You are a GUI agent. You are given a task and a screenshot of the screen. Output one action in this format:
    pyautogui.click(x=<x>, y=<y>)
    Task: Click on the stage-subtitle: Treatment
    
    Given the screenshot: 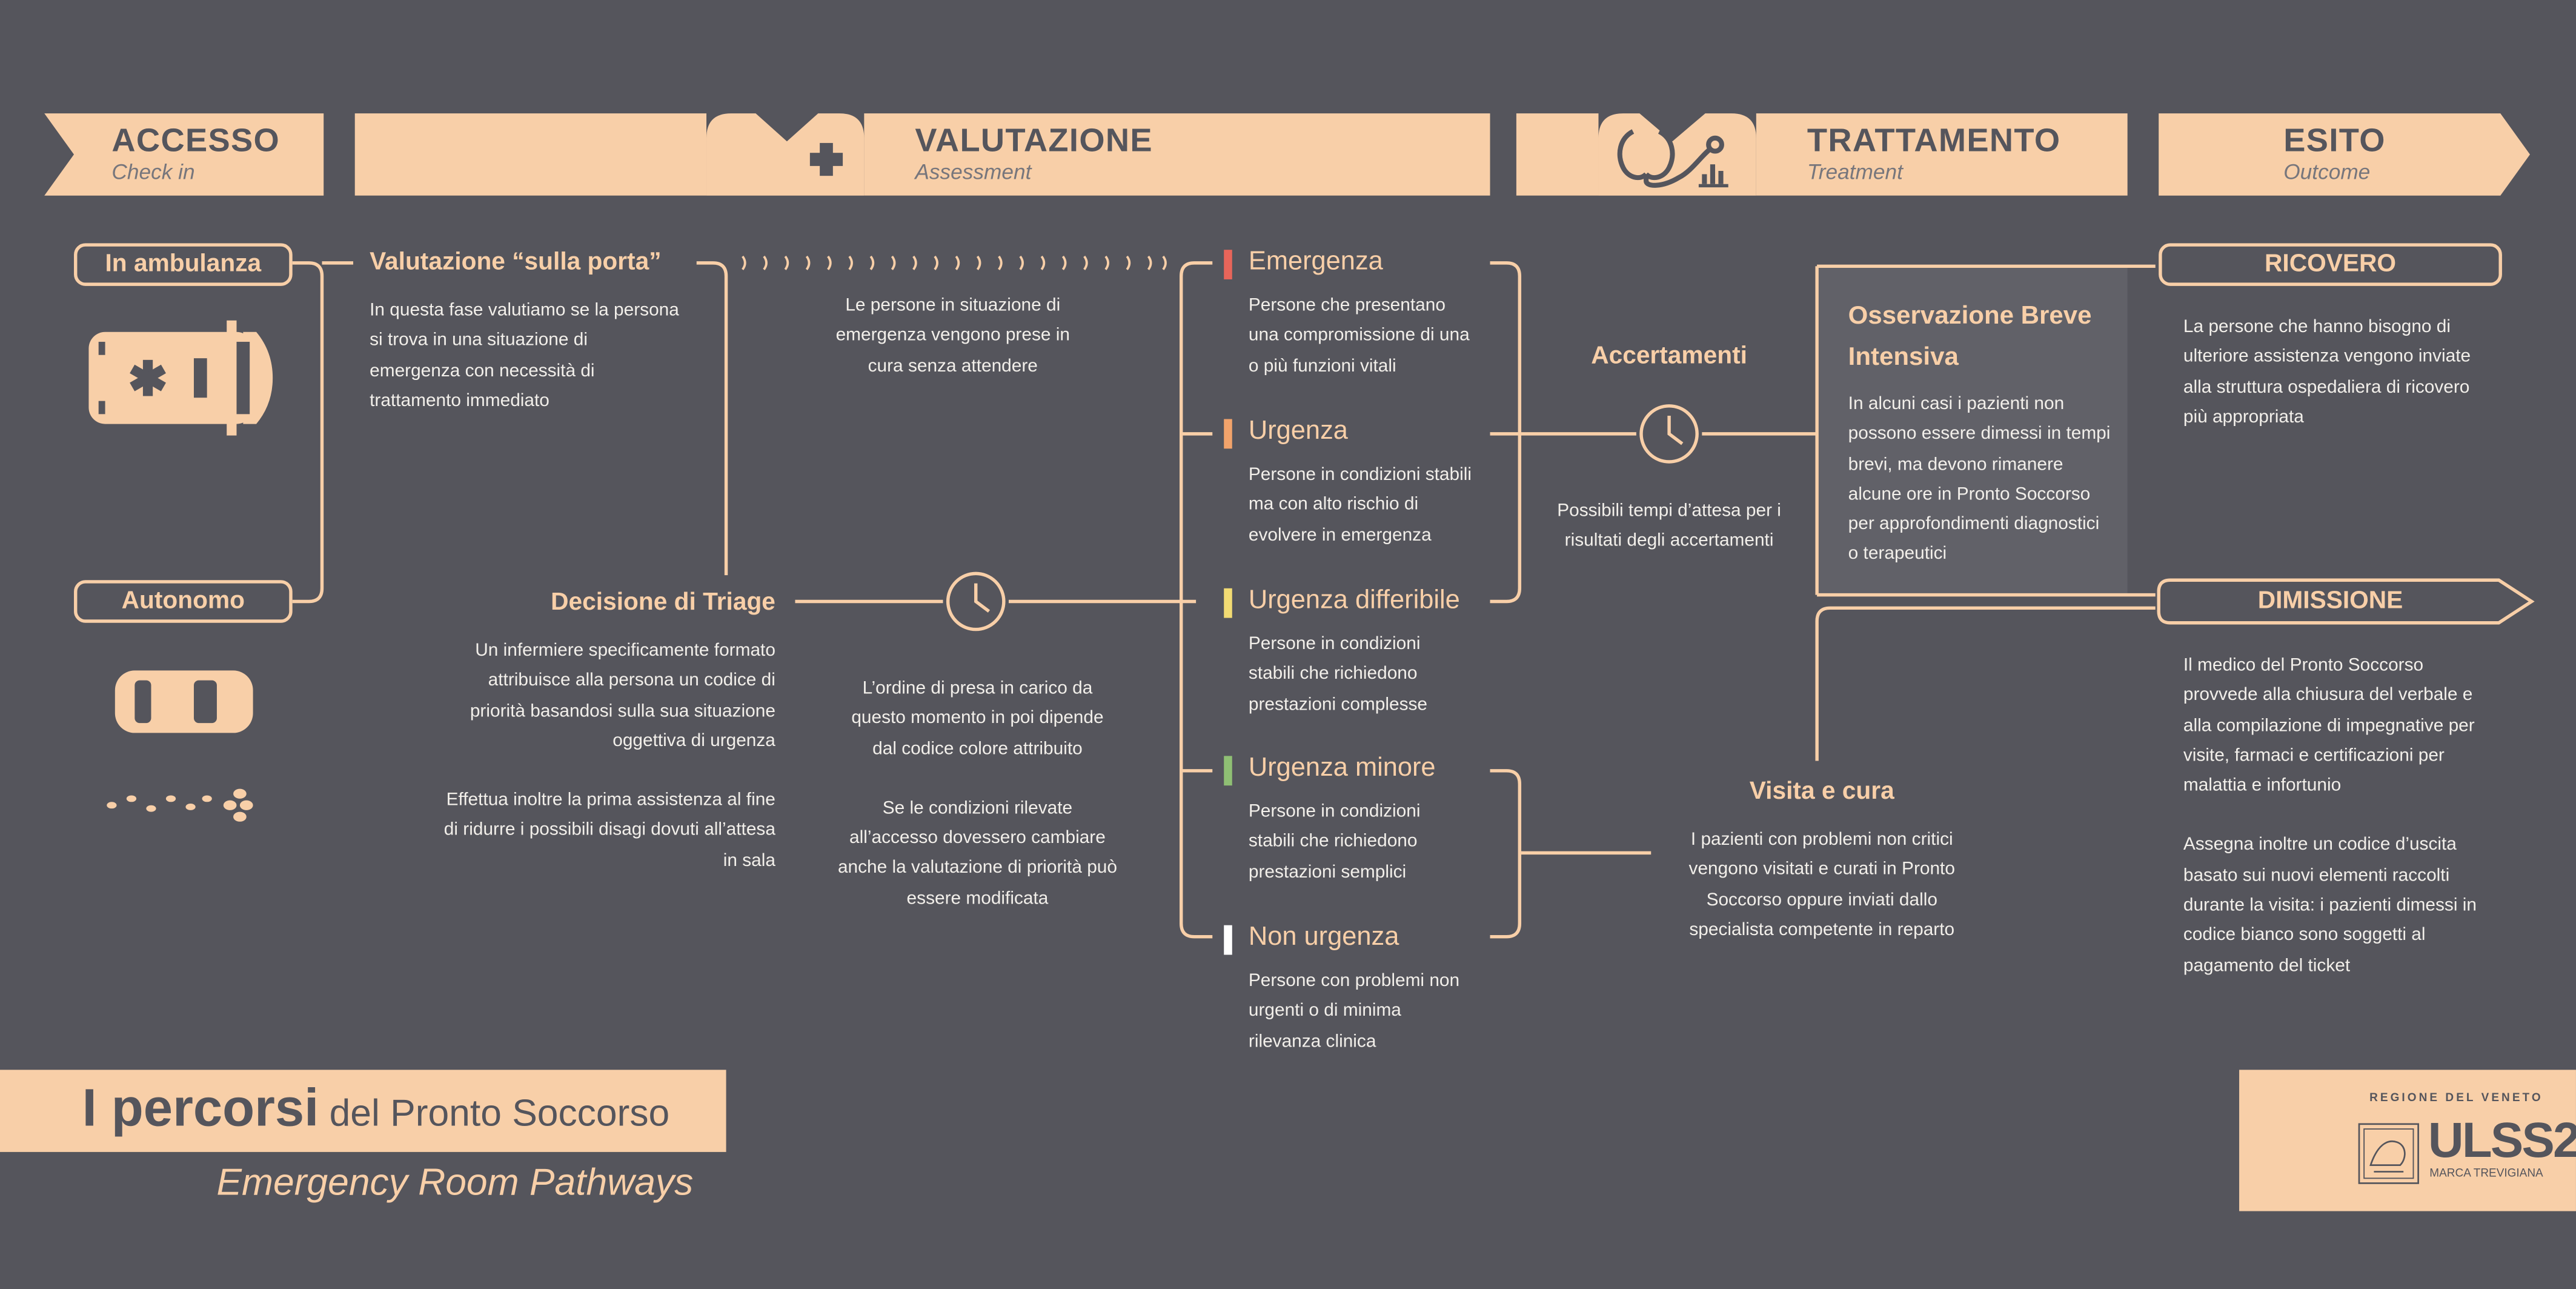 What is the action you would take?
    pyautogui.click(x=1855, y=171)
    